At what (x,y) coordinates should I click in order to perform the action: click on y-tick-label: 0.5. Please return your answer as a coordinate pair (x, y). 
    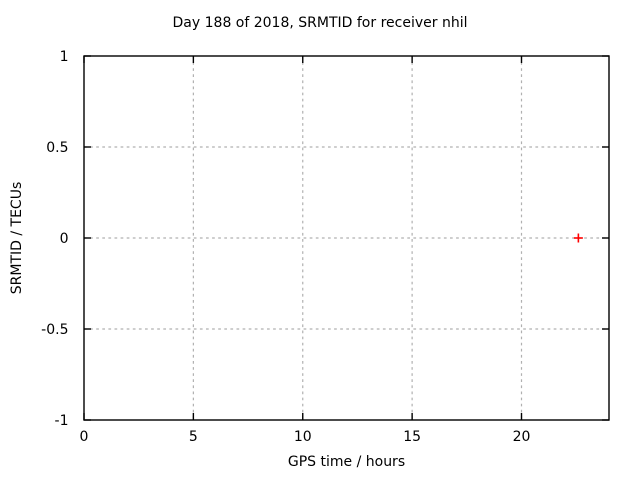
    Looking at the image, I should click on (57, 148).